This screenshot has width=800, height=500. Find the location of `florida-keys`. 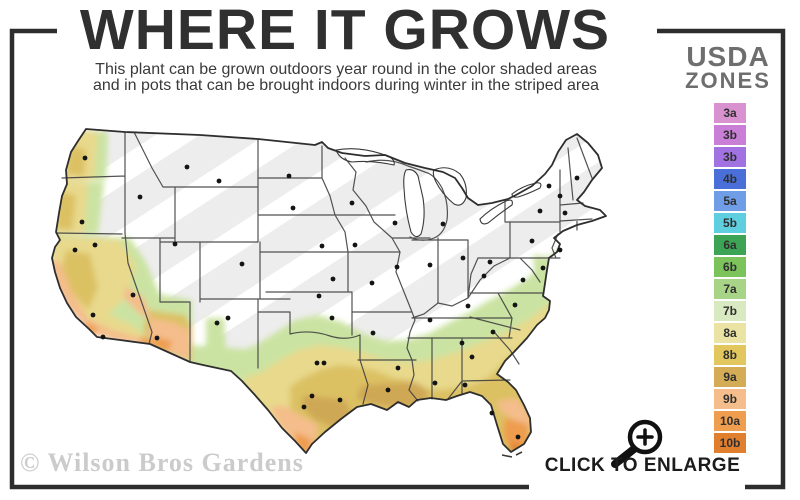

florida-keys is located at coordinates (512, 454).